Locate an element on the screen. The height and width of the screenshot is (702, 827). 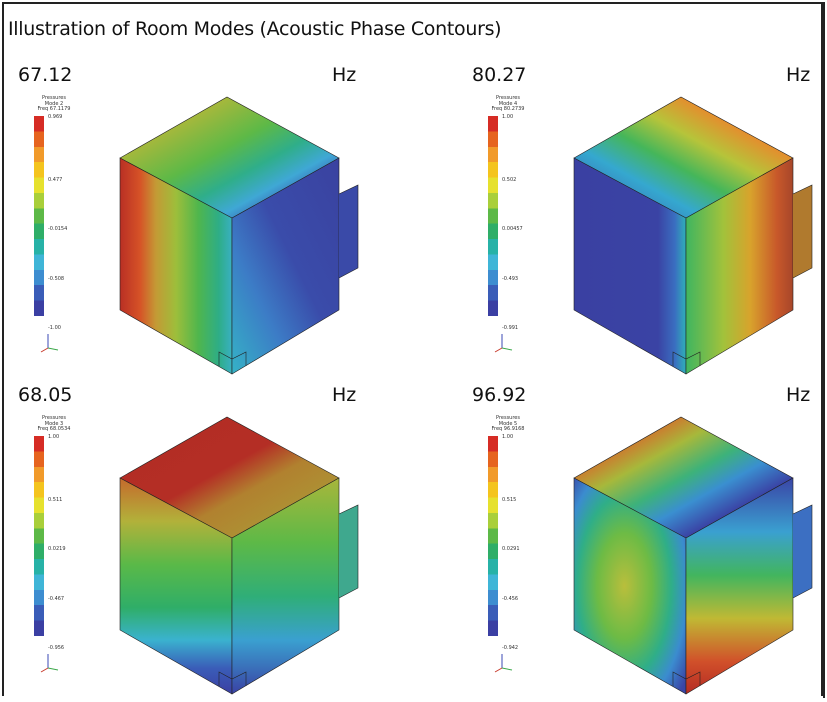
frequency-value: 67.12 is located at coordinates (45, 75).